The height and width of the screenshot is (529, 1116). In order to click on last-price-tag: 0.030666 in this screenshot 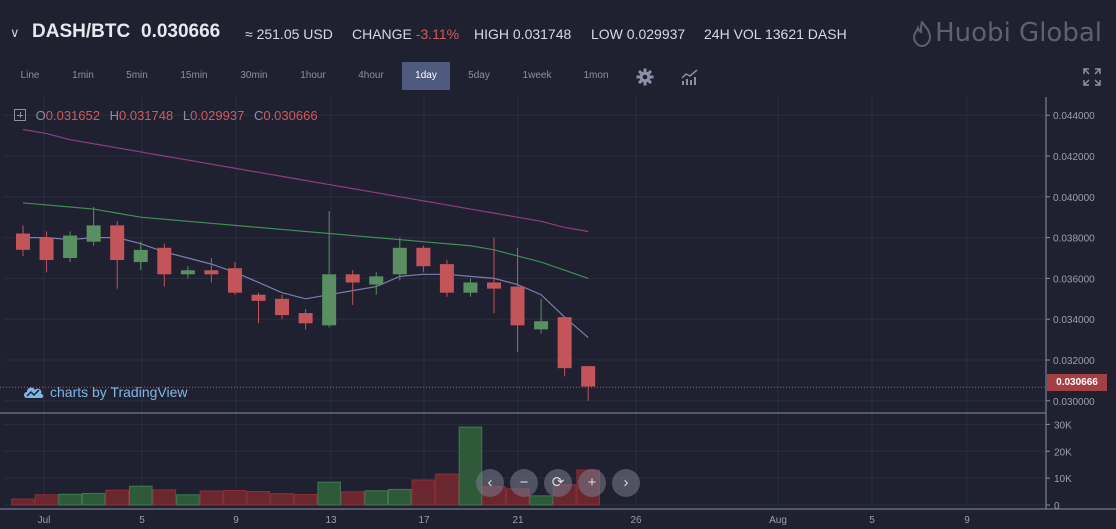, I will do `click(1077, 382)`.